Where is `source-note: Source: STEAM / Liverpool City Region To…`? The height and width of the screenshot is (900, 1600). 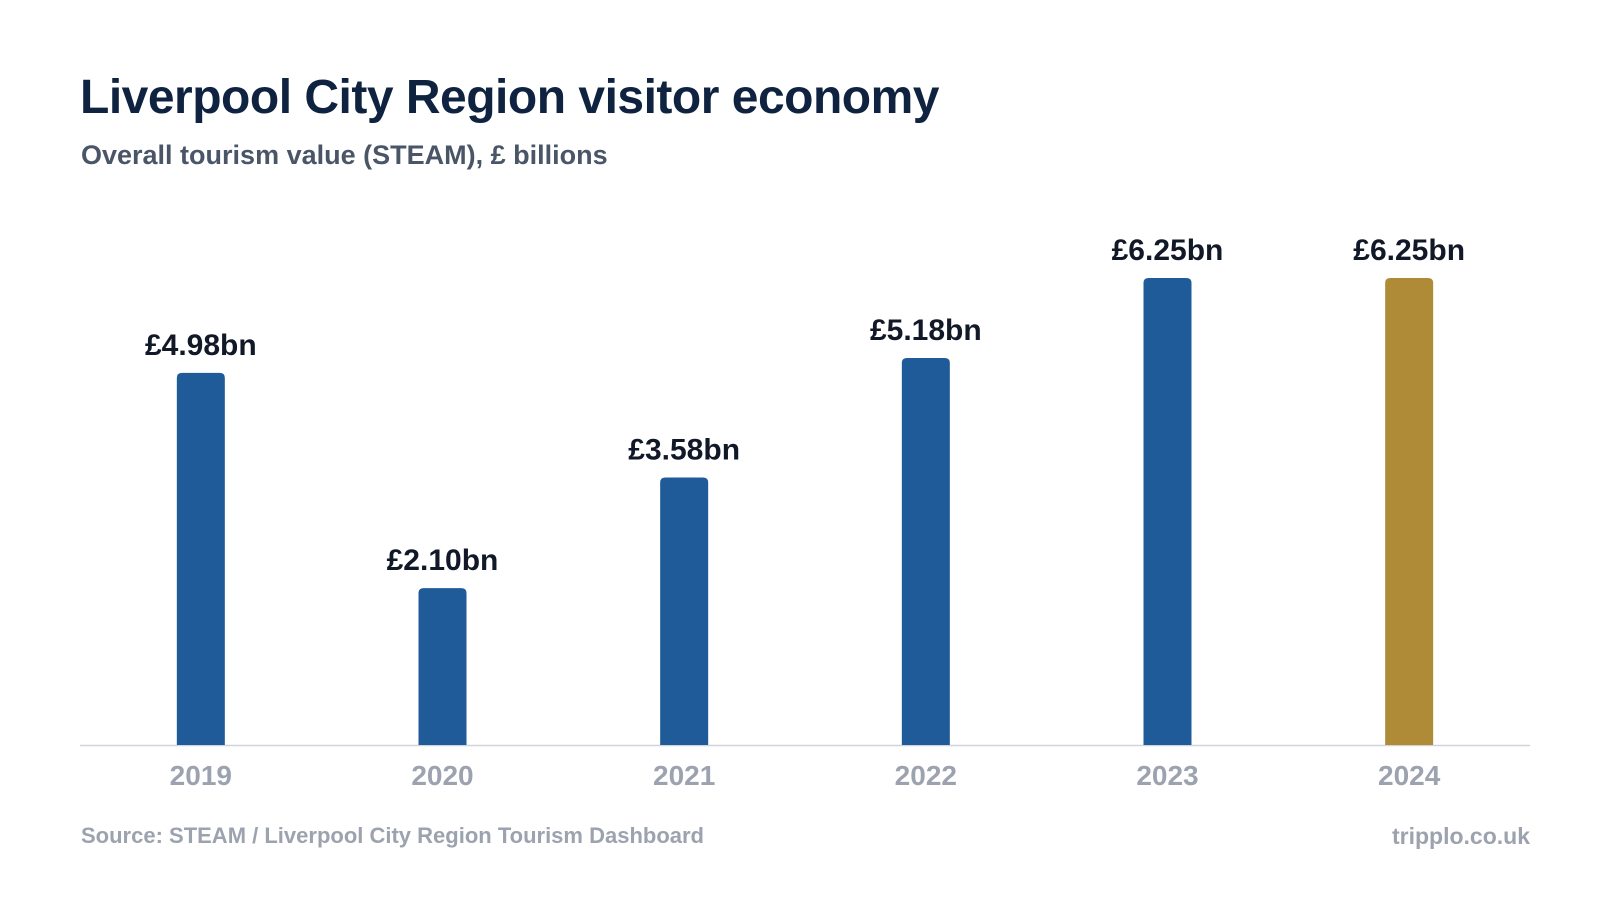 source-note: Source: STEAM / Liverpool City Region To… is located at coordinates (392, 835).